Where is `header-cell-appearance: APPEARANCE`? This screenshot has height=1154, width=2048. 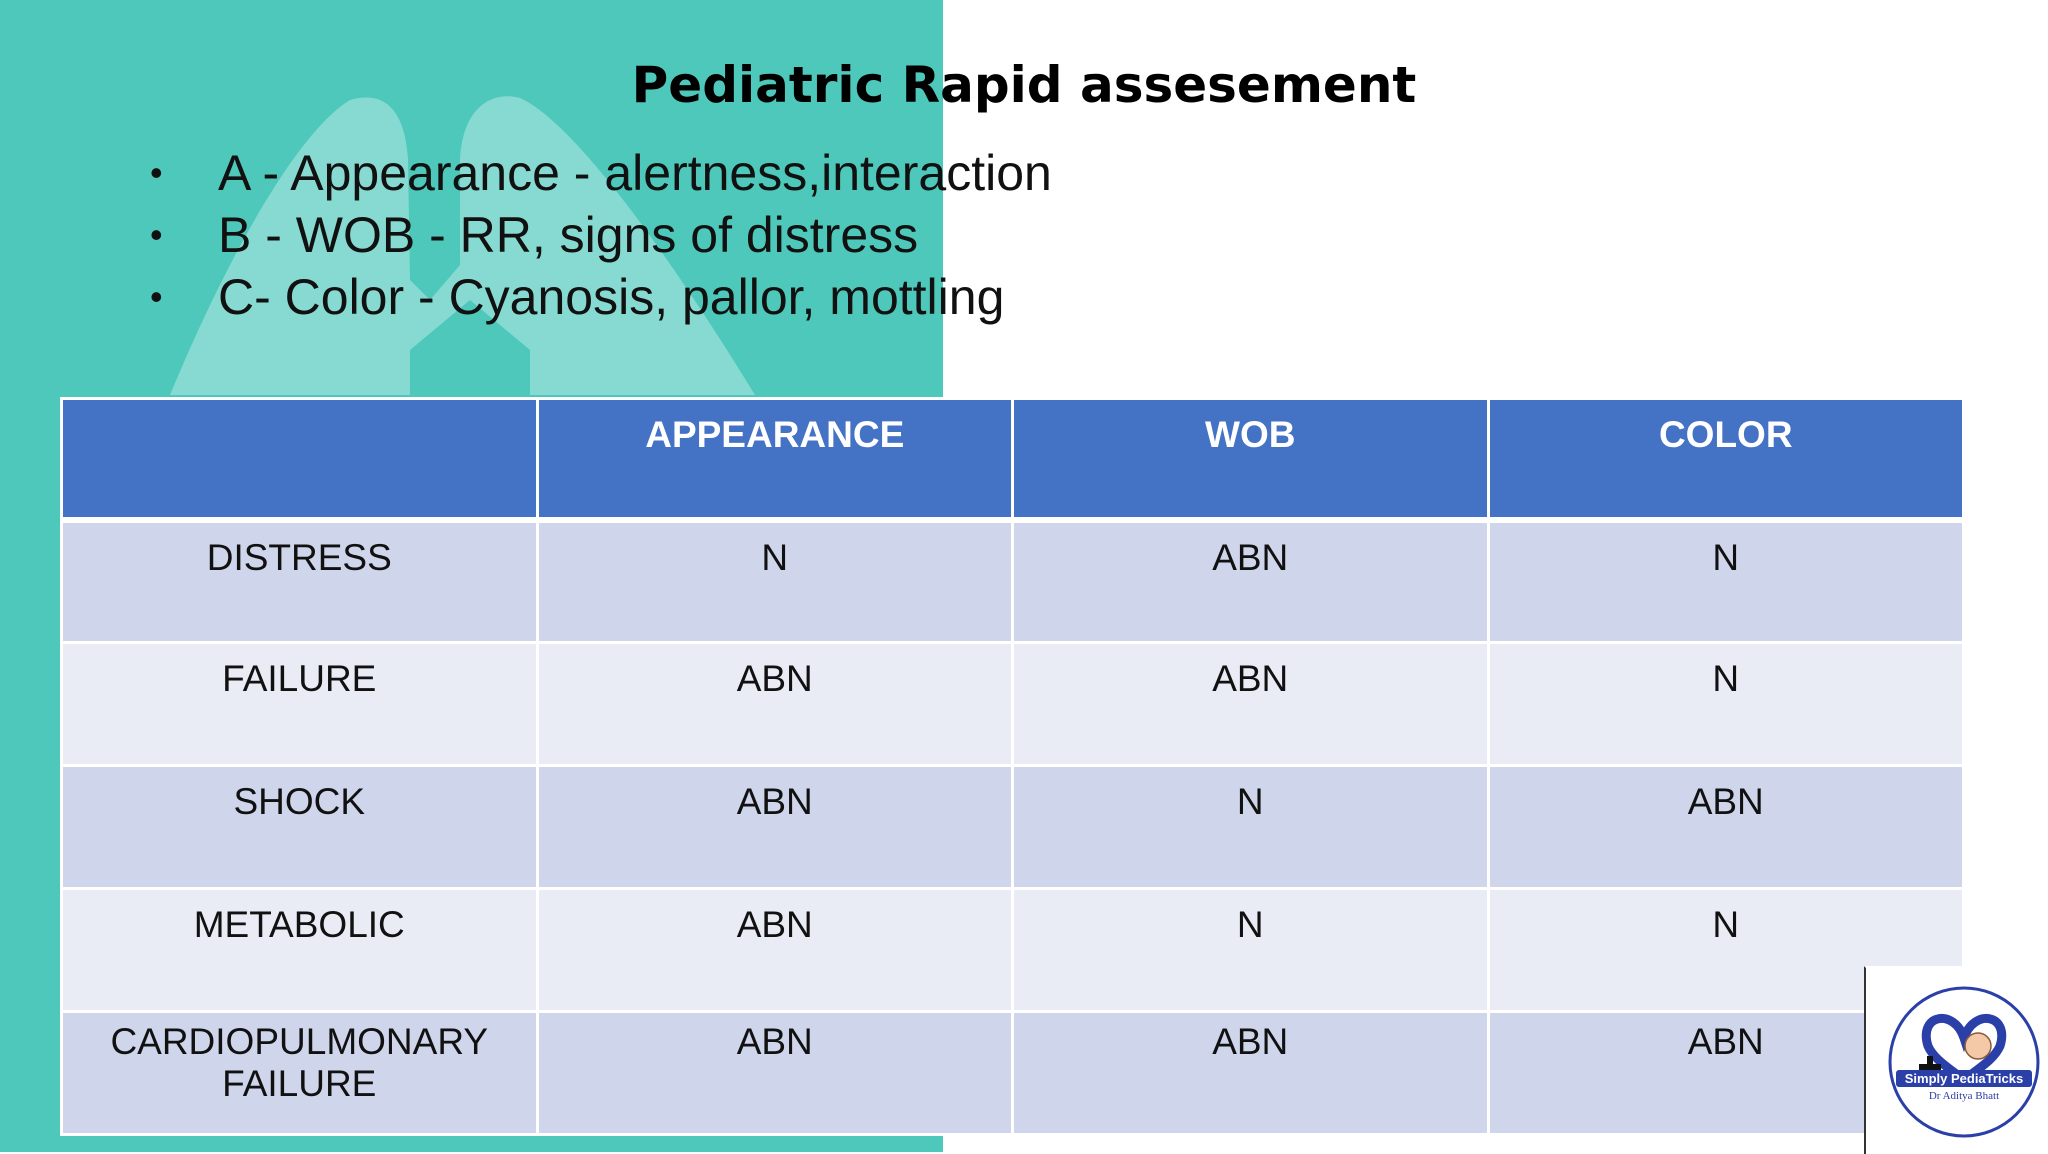
header-cell-appearance: APPEARANCE is located at coordinates (774, 460).